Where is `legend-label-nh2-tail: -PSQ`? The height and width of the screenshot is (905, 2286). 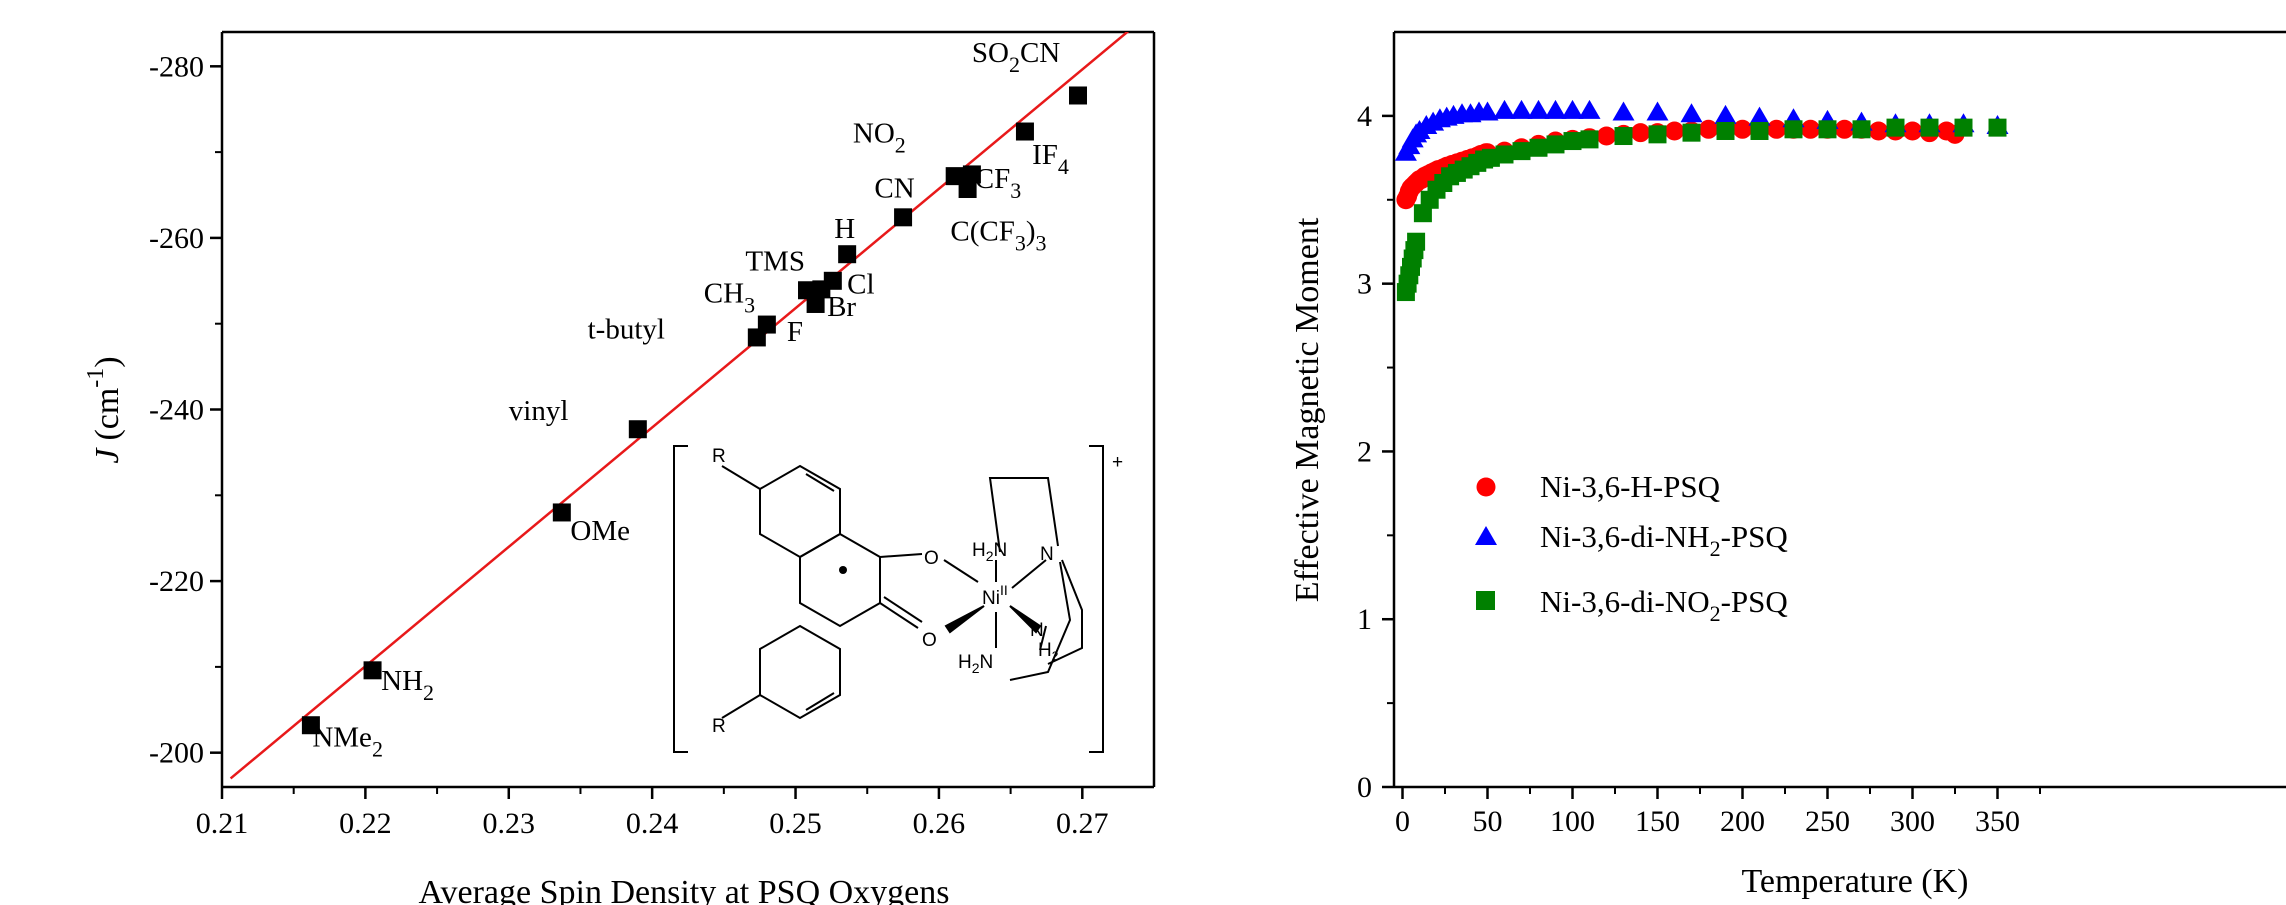 legend-label-nh2-tail: -PSQ is located at coordinates (1754, 536).